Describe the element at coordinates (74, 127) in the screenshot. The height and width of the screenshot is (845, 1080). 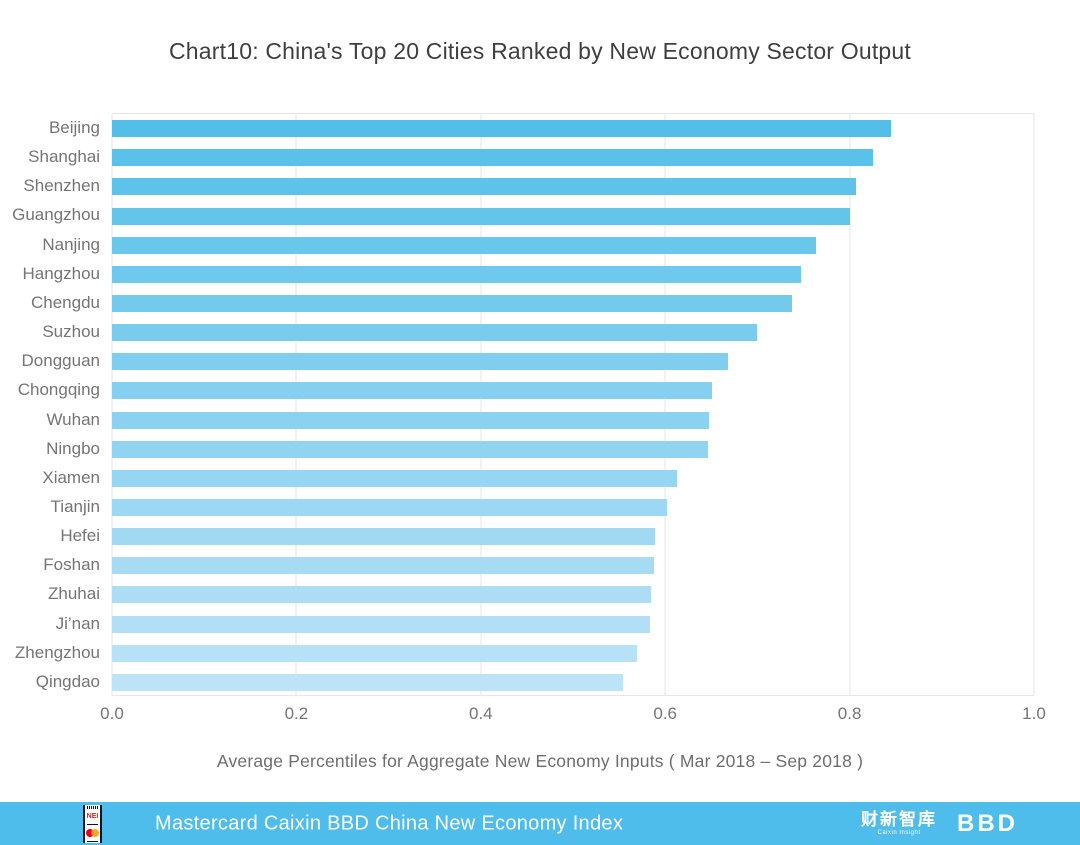
I see `y-category-label: Beijing` at that location.